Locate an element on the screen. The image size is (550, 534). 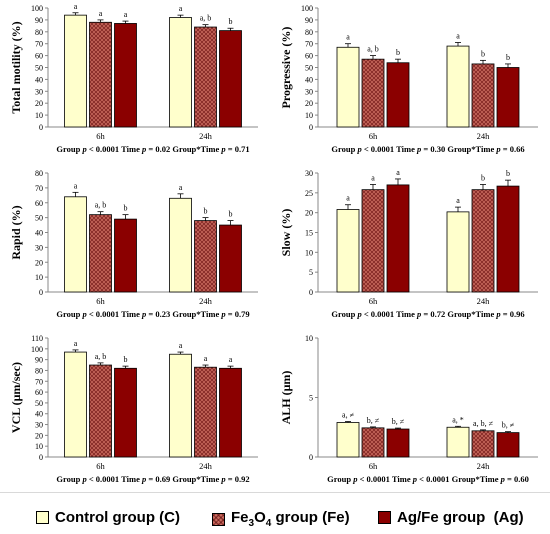
statistics-text: = 0.23 Group*Time is located at coordinates (183, 314).